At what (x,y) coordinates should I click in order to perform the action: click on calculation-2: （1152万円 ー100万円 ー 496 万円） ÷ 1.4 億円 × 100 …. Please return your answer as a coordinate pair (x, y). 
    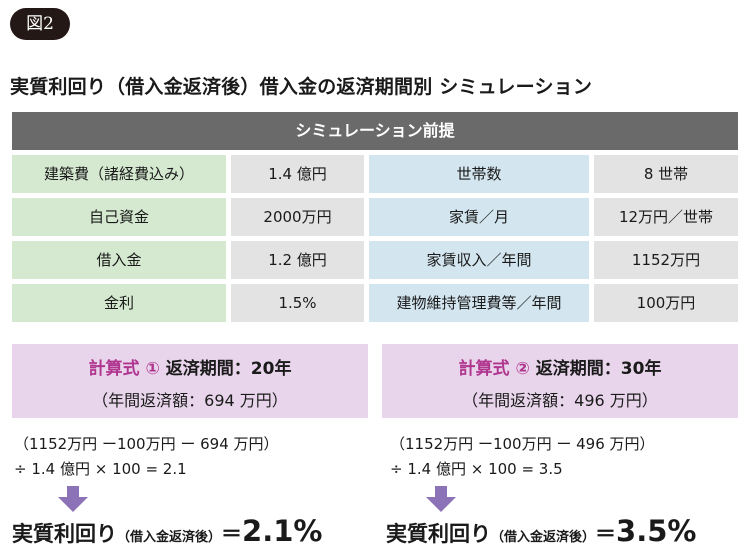
    Looking at the image, I should click on (522, 457).